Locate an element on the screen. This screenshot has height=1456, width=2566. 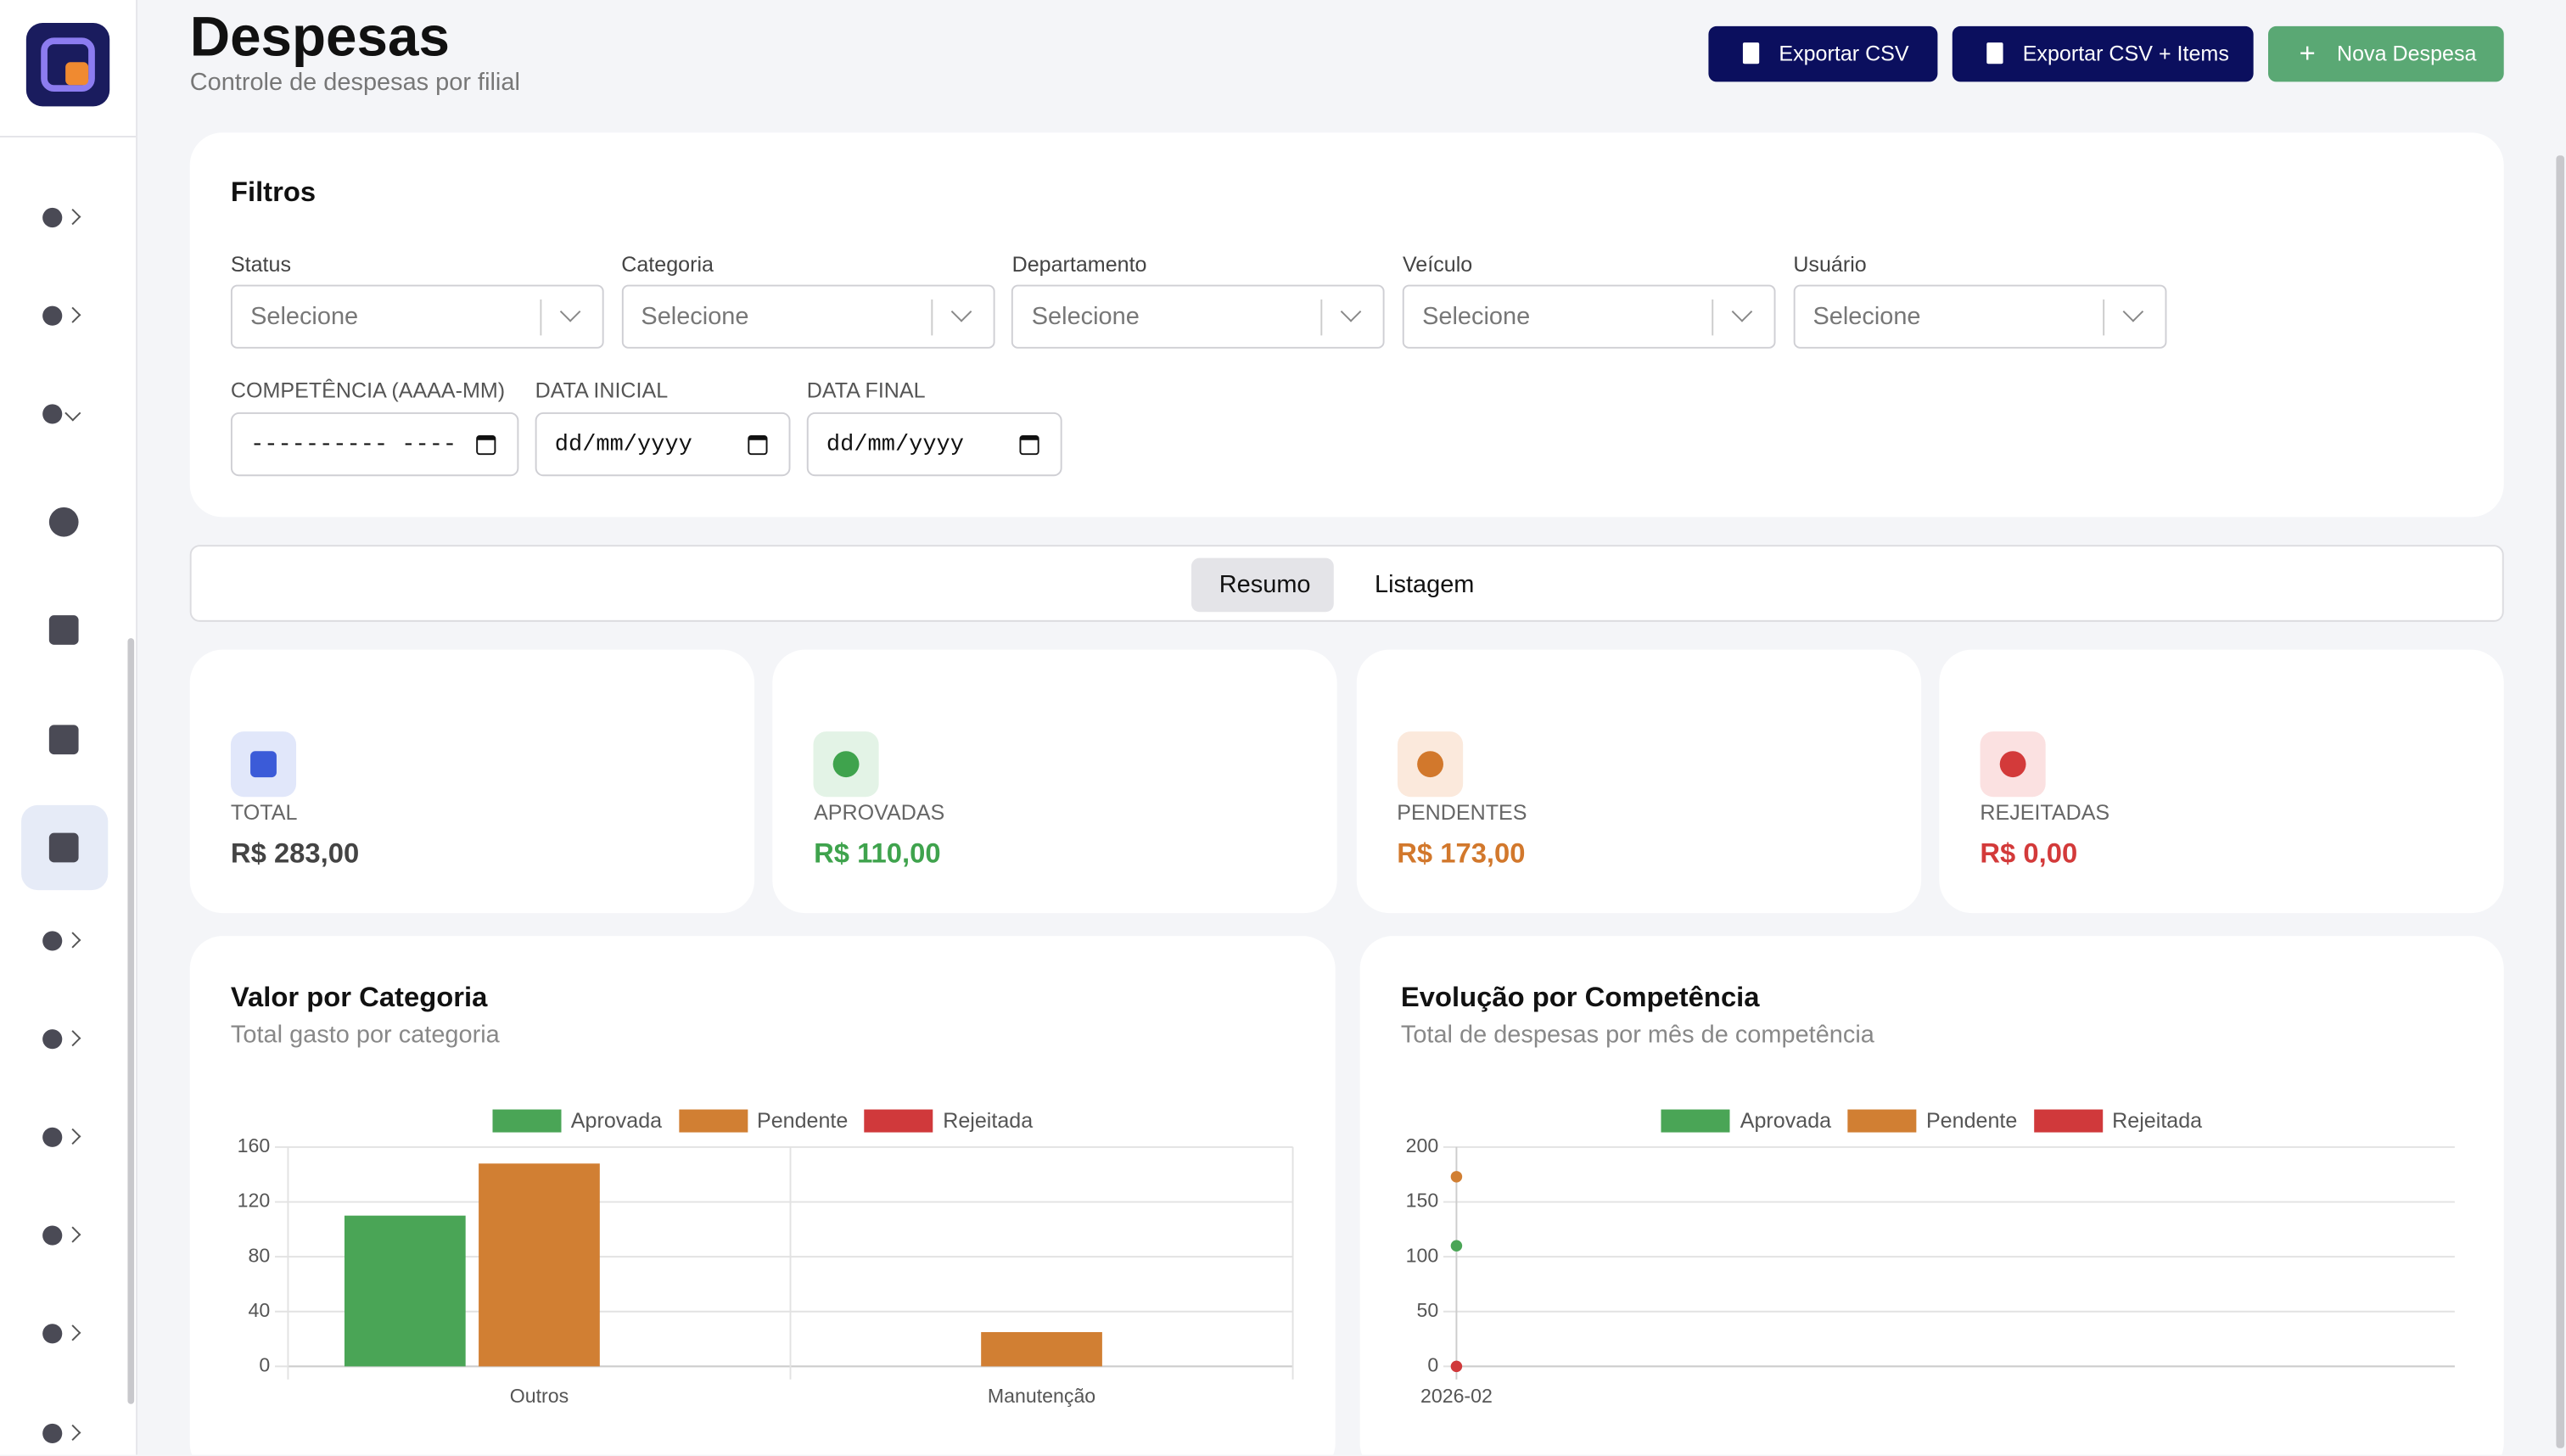
filter-label: Categoria is located at coordinates (667, 264).